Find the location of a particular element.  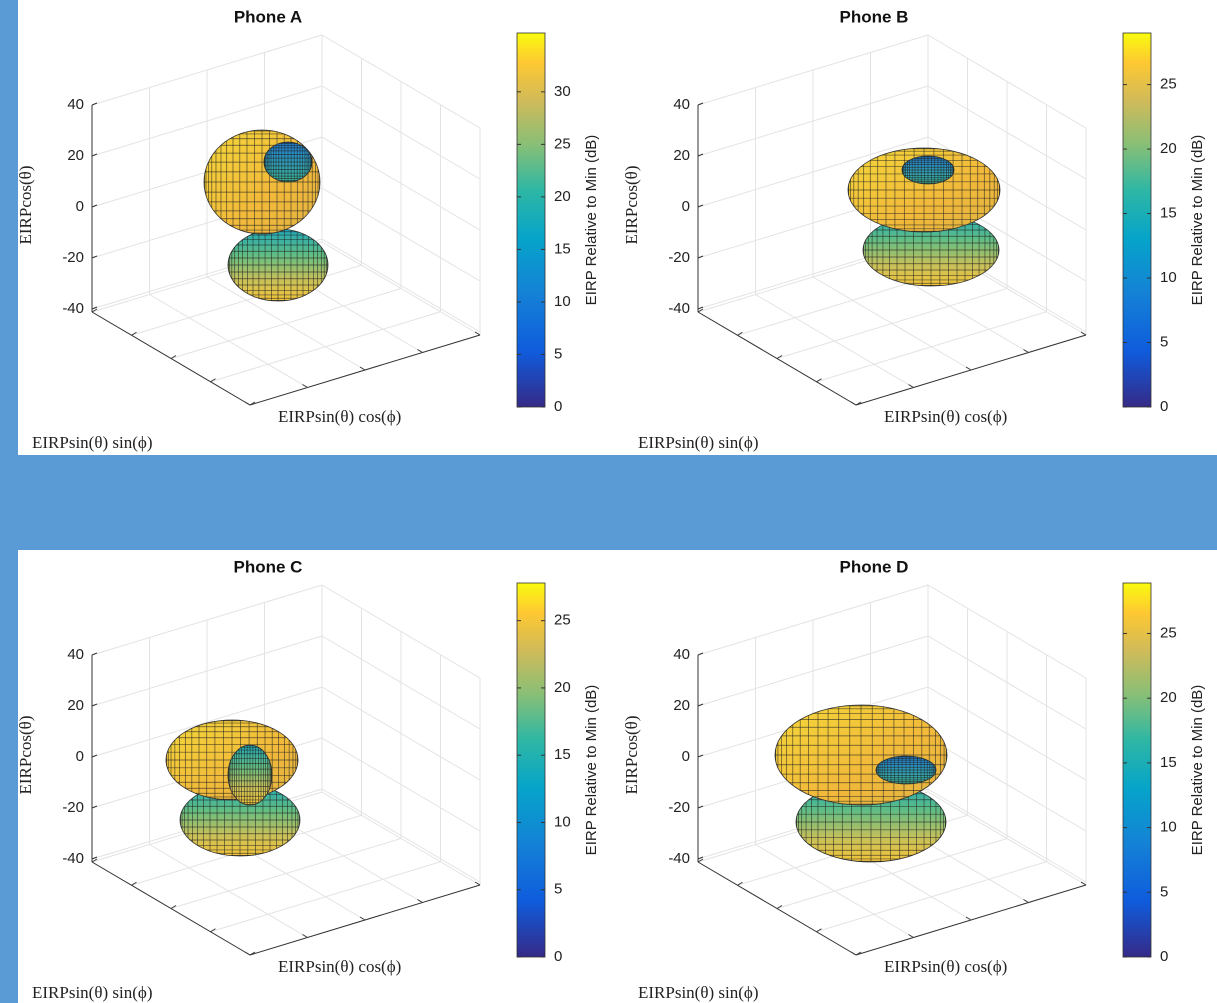

z-axis-label: EIRPcos(θ) is located at coordinates (25, 205).